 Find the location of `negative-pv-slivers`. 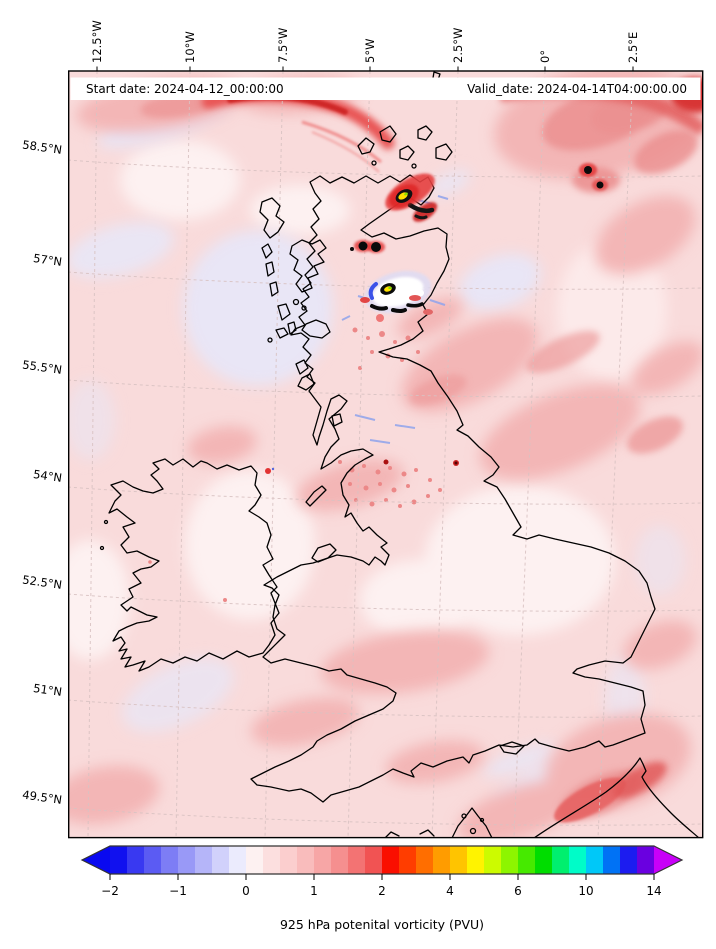

negative-pv-slivers is located at coordinates (395, 319).